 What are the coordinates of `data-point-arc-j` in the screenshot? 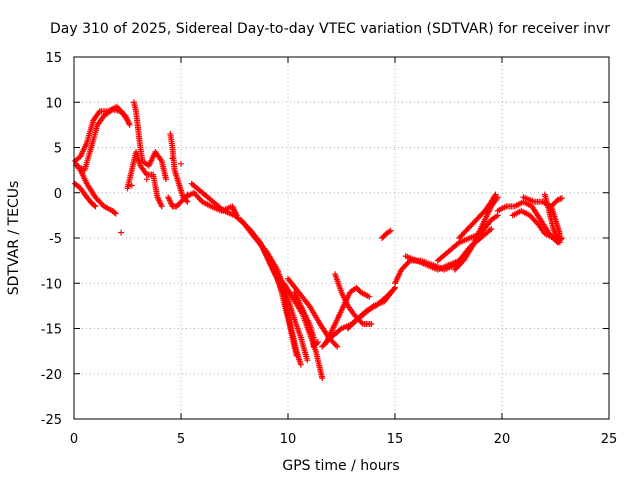 It's located at (300, 364).